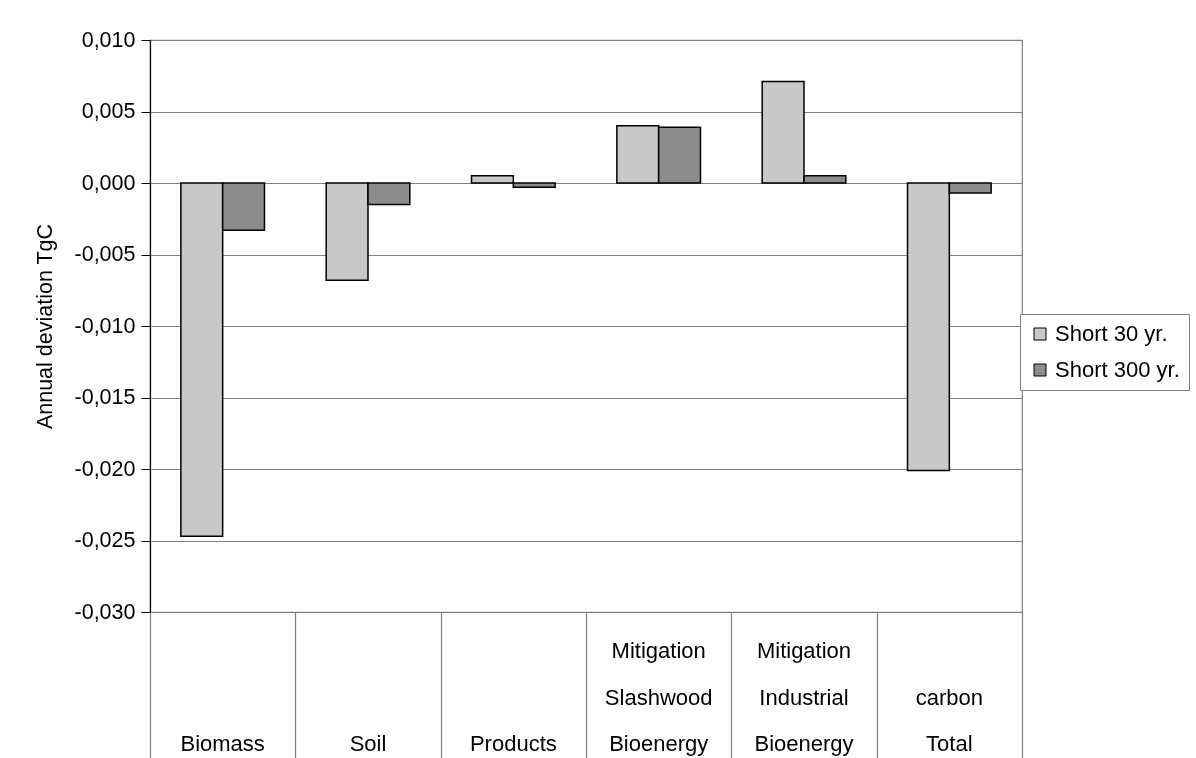  Describe the element at coordinates (105, 254) in the screenshot. I see `y-tick-label: -0,005` at that location.